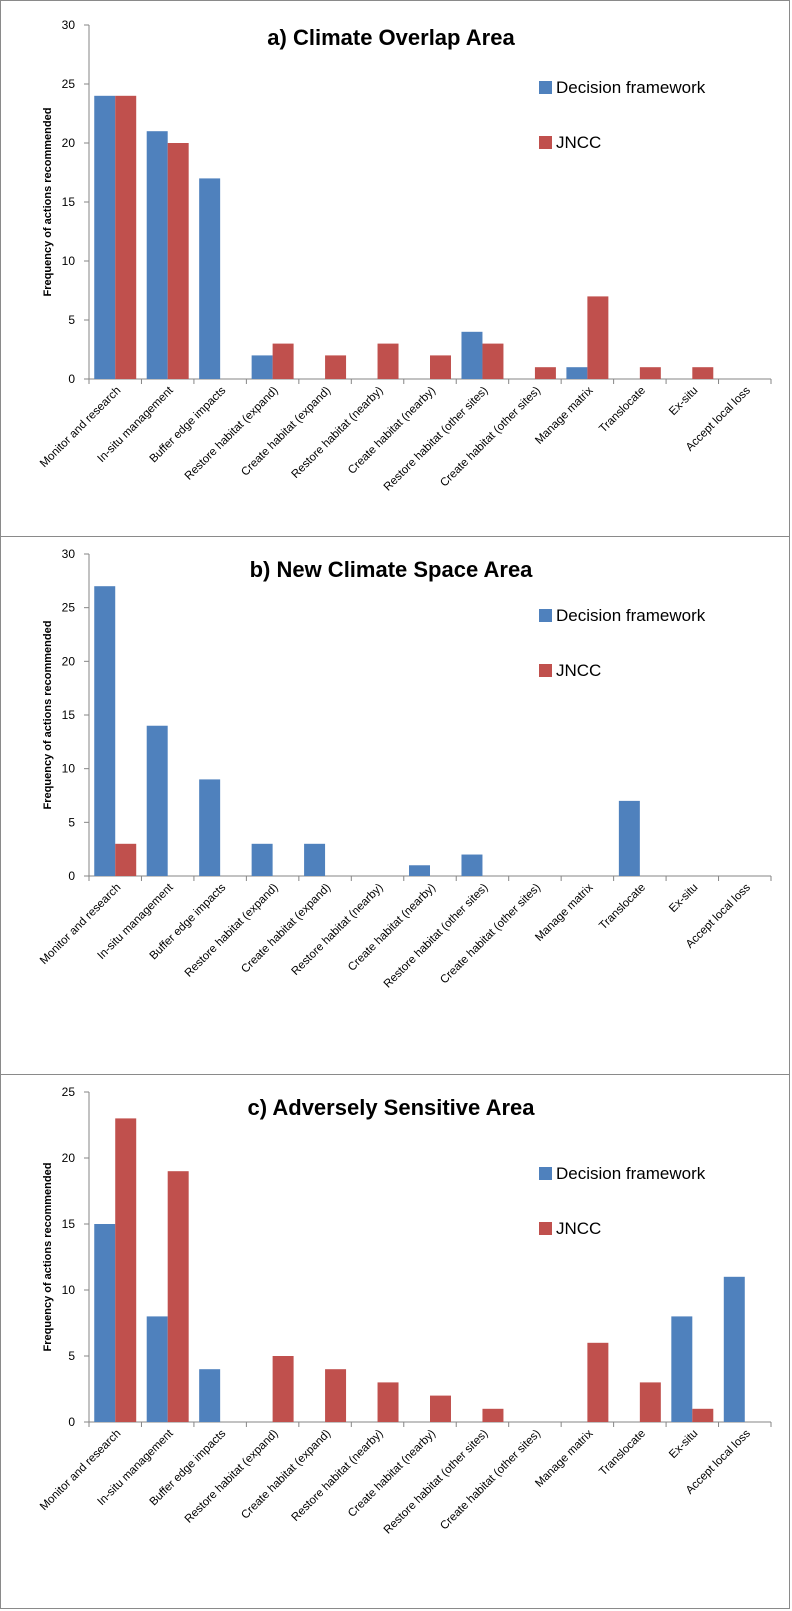 Image resolution: width=792 pixels, height=1611 pixels. Describe the element at coordinates (683, 1444) in the screenshot. I see `x-category-label-c-11: Ex-situ` at that location.